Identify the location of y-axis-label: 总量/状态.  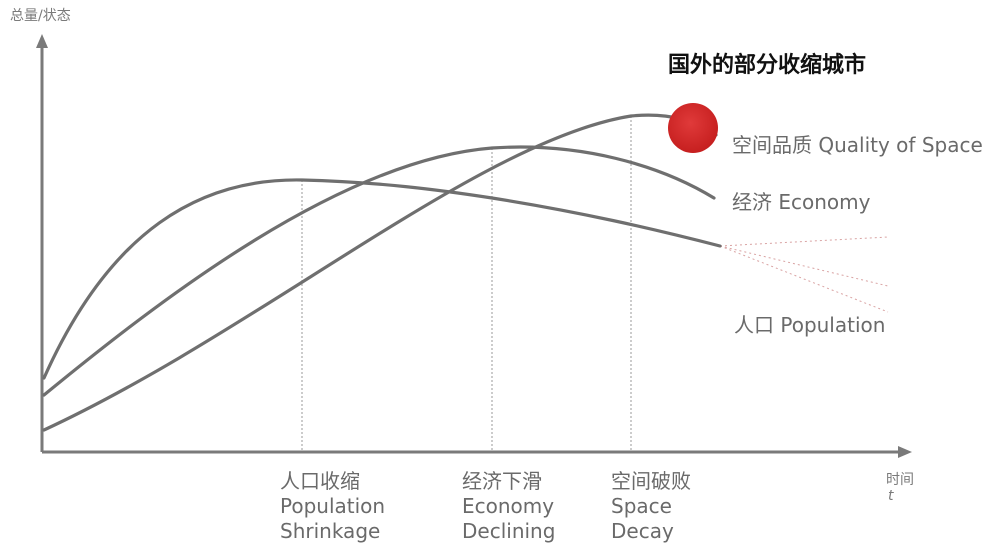
(40, 16).